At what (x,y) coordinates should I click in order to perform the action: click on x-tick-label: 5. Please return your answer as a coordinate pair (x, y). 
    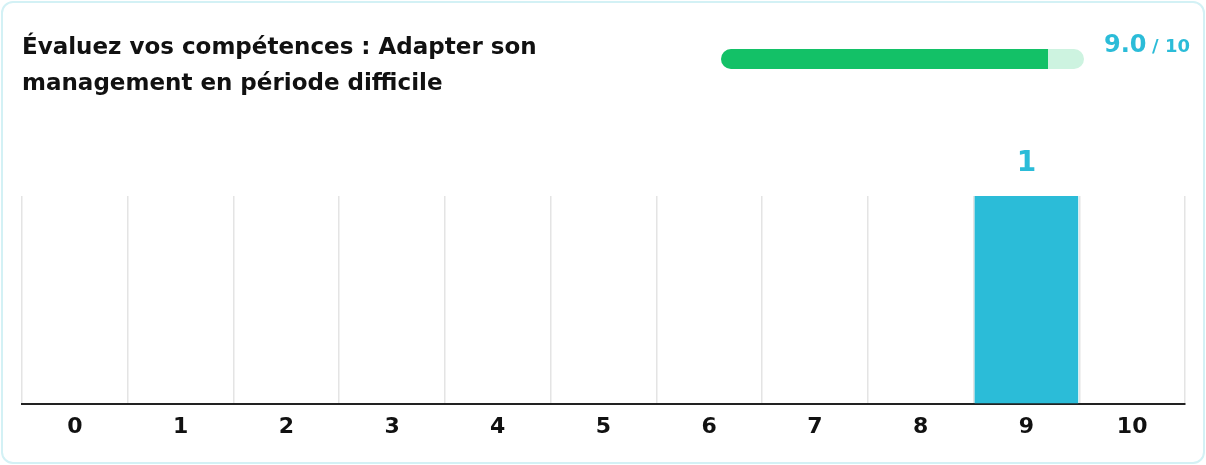
    Looking at the image, I should click on (603, 425).